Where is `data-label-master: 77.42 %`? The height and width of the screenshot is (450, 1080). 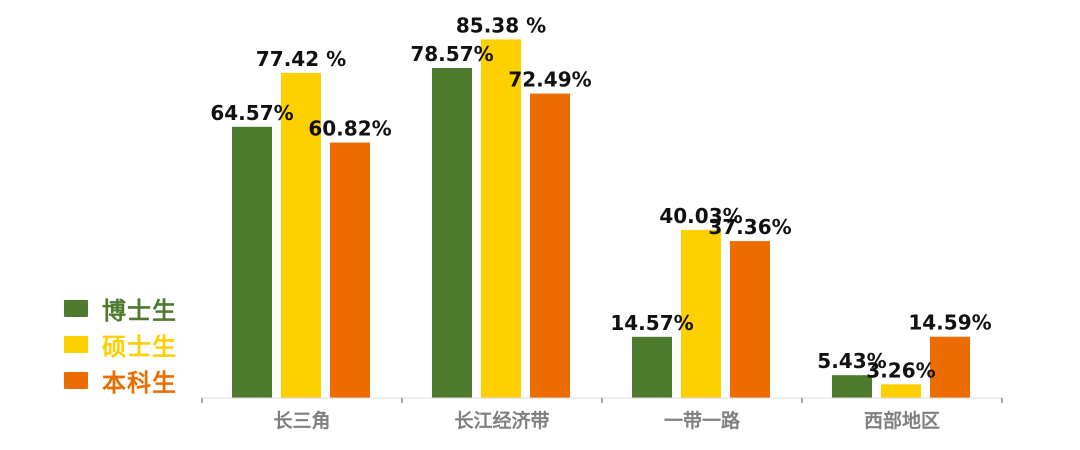
data-label-master: 77.42 % is located at coordinates (301, 59).